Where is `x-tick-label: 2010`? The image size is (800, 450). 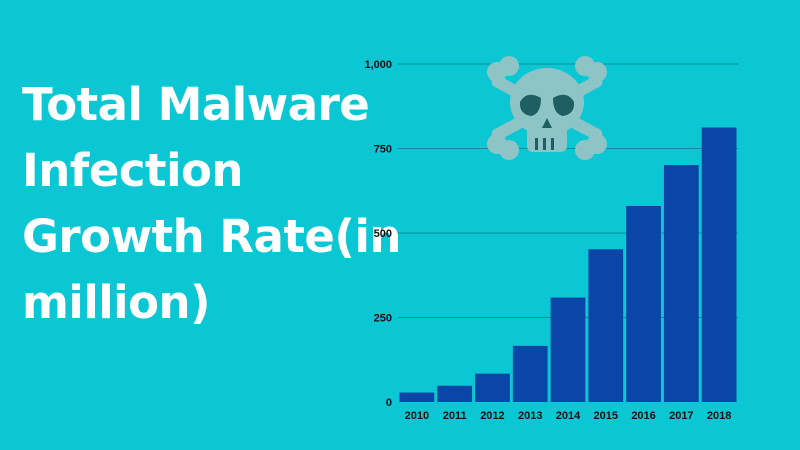
x-tick-label: 2010 is located at coordinates (417, 416).